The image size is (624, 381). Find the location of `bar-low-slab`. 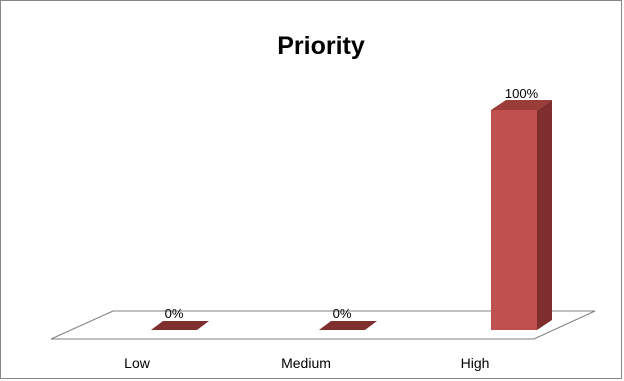

bar-low-slab is located at coordinates (180, 325).